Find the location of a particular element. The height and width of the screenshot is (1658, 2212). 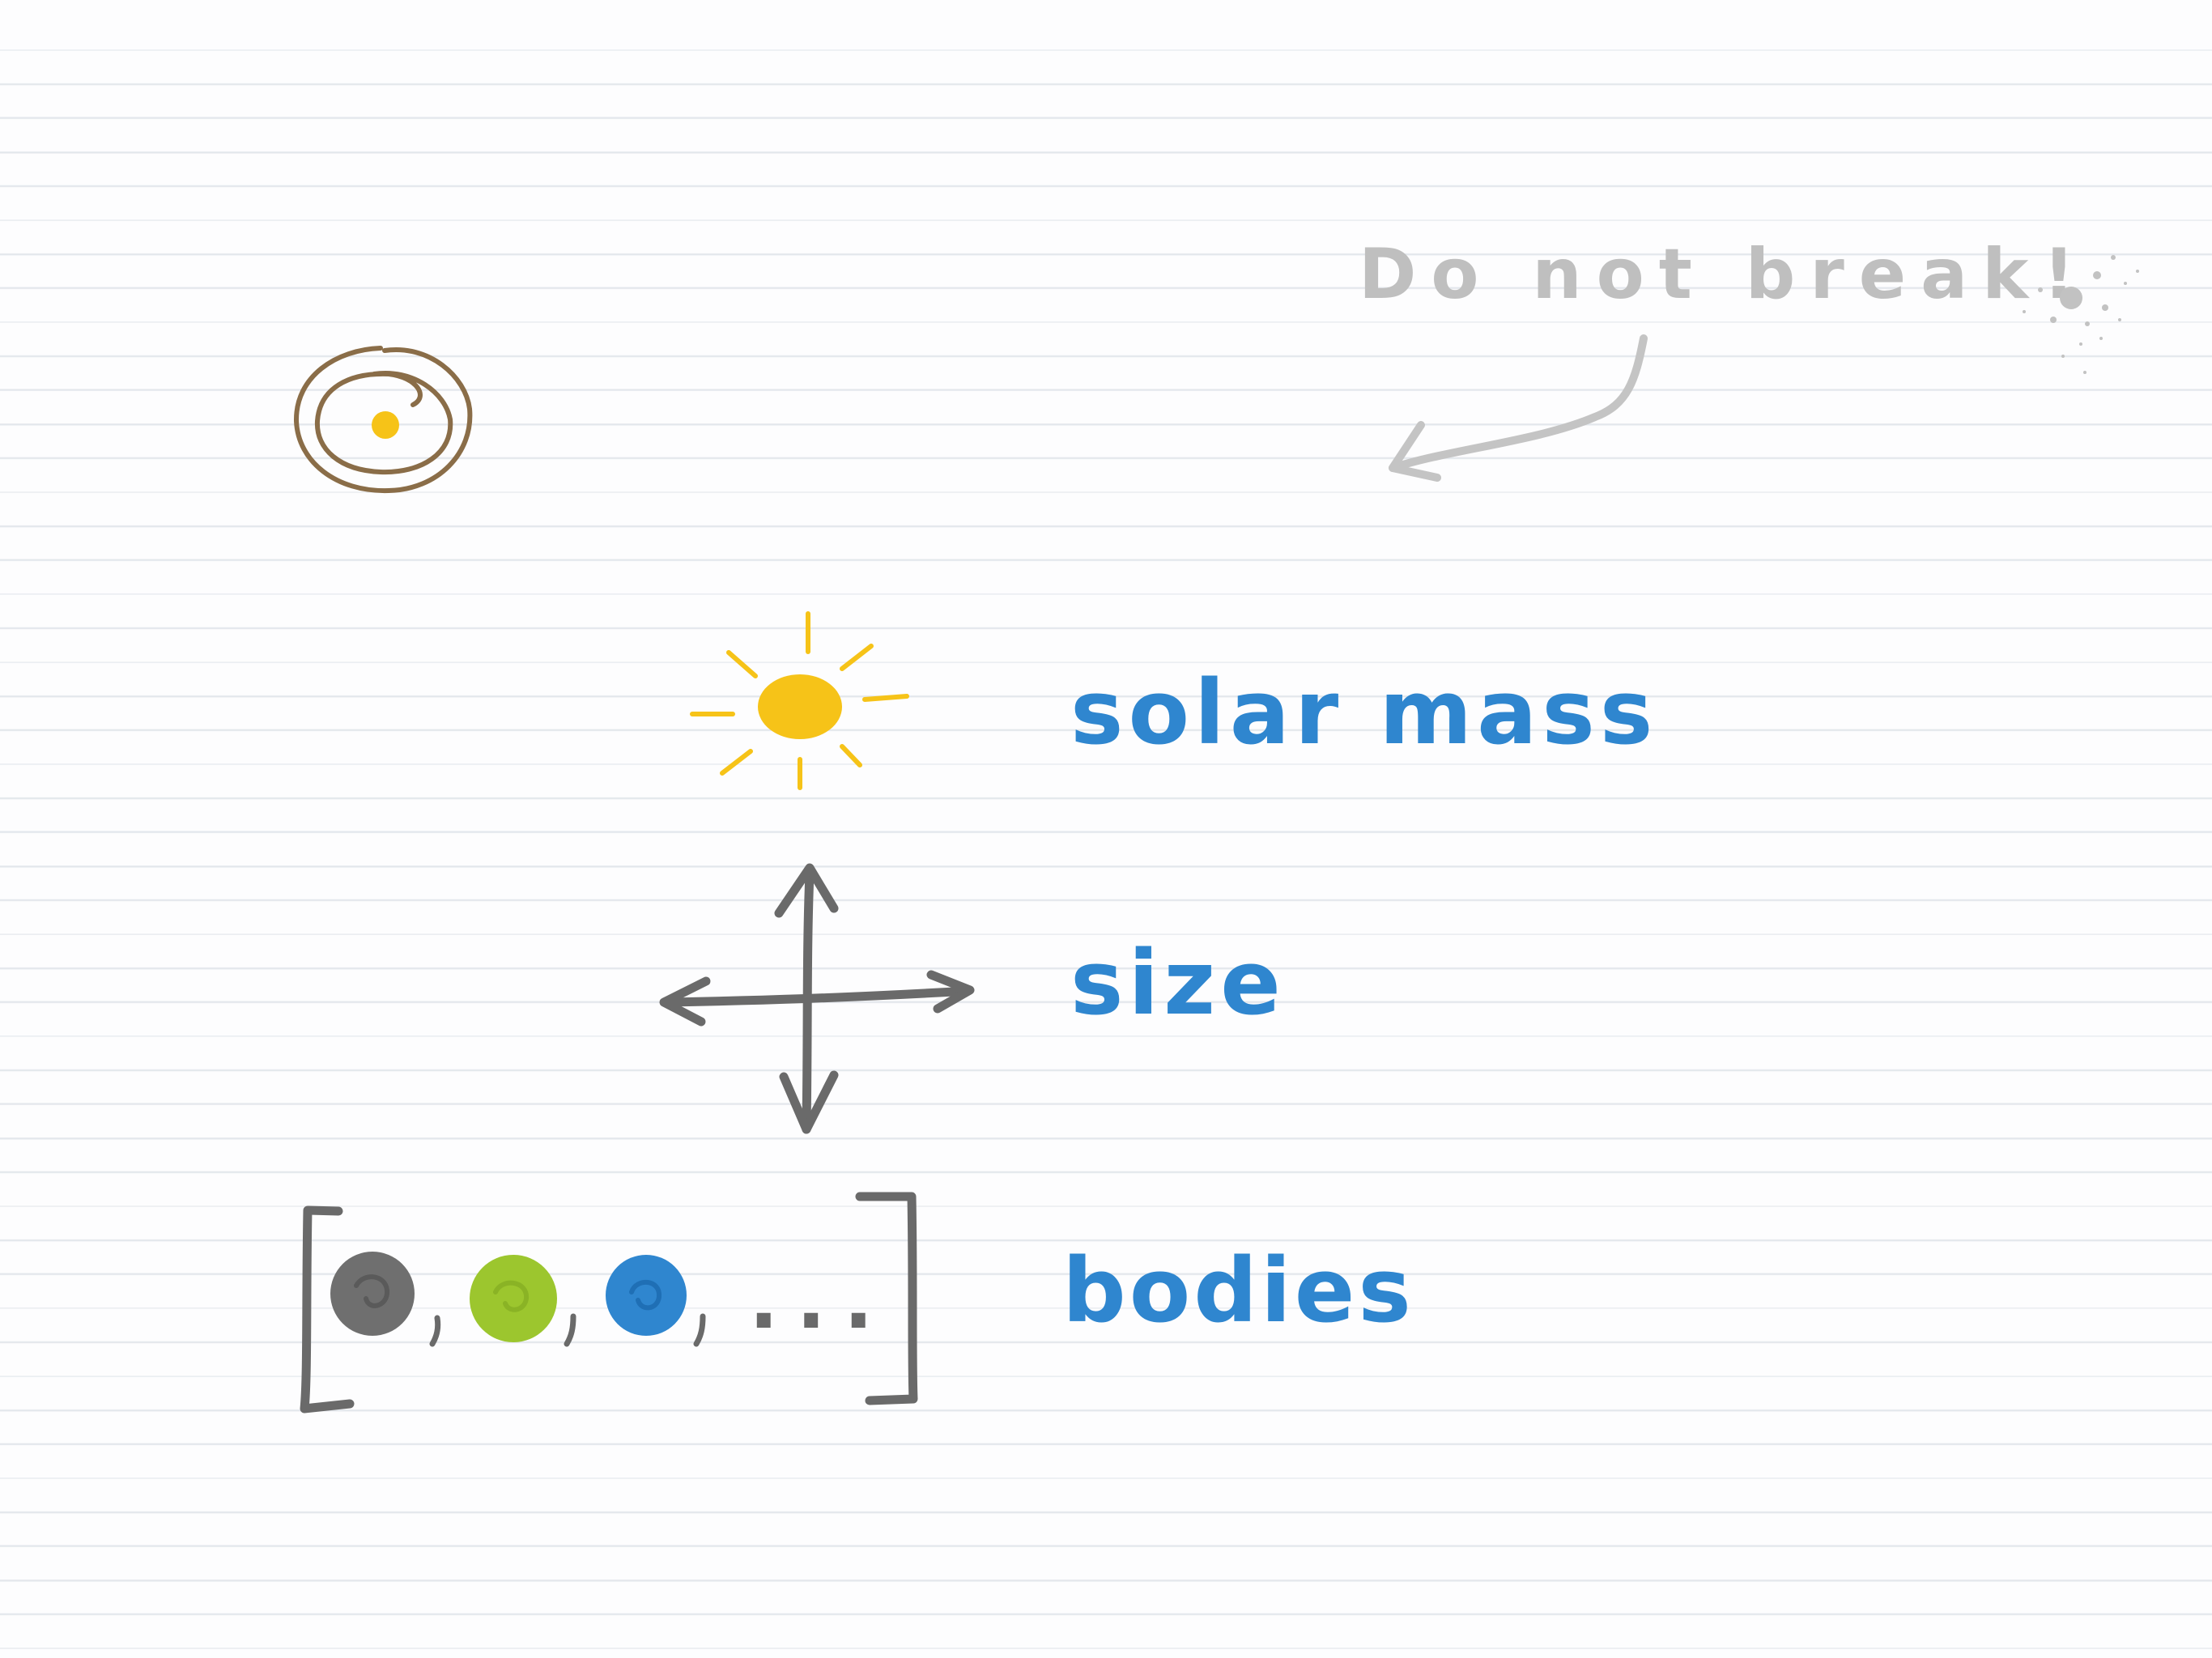

left-bracket is located at coordinates (328, 1309).